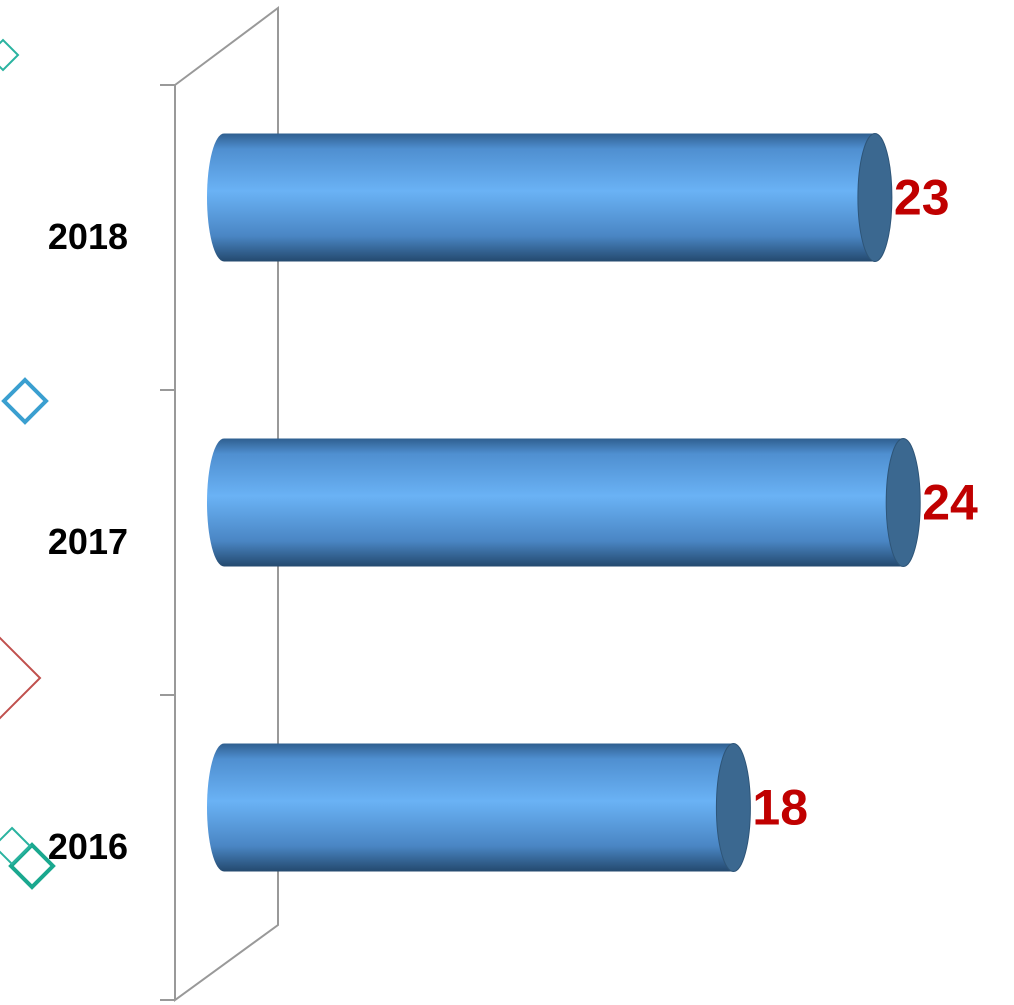 The width and height of the screenshot is (1014, 1005). I want to click on value-label: 23, so click(922, 198).